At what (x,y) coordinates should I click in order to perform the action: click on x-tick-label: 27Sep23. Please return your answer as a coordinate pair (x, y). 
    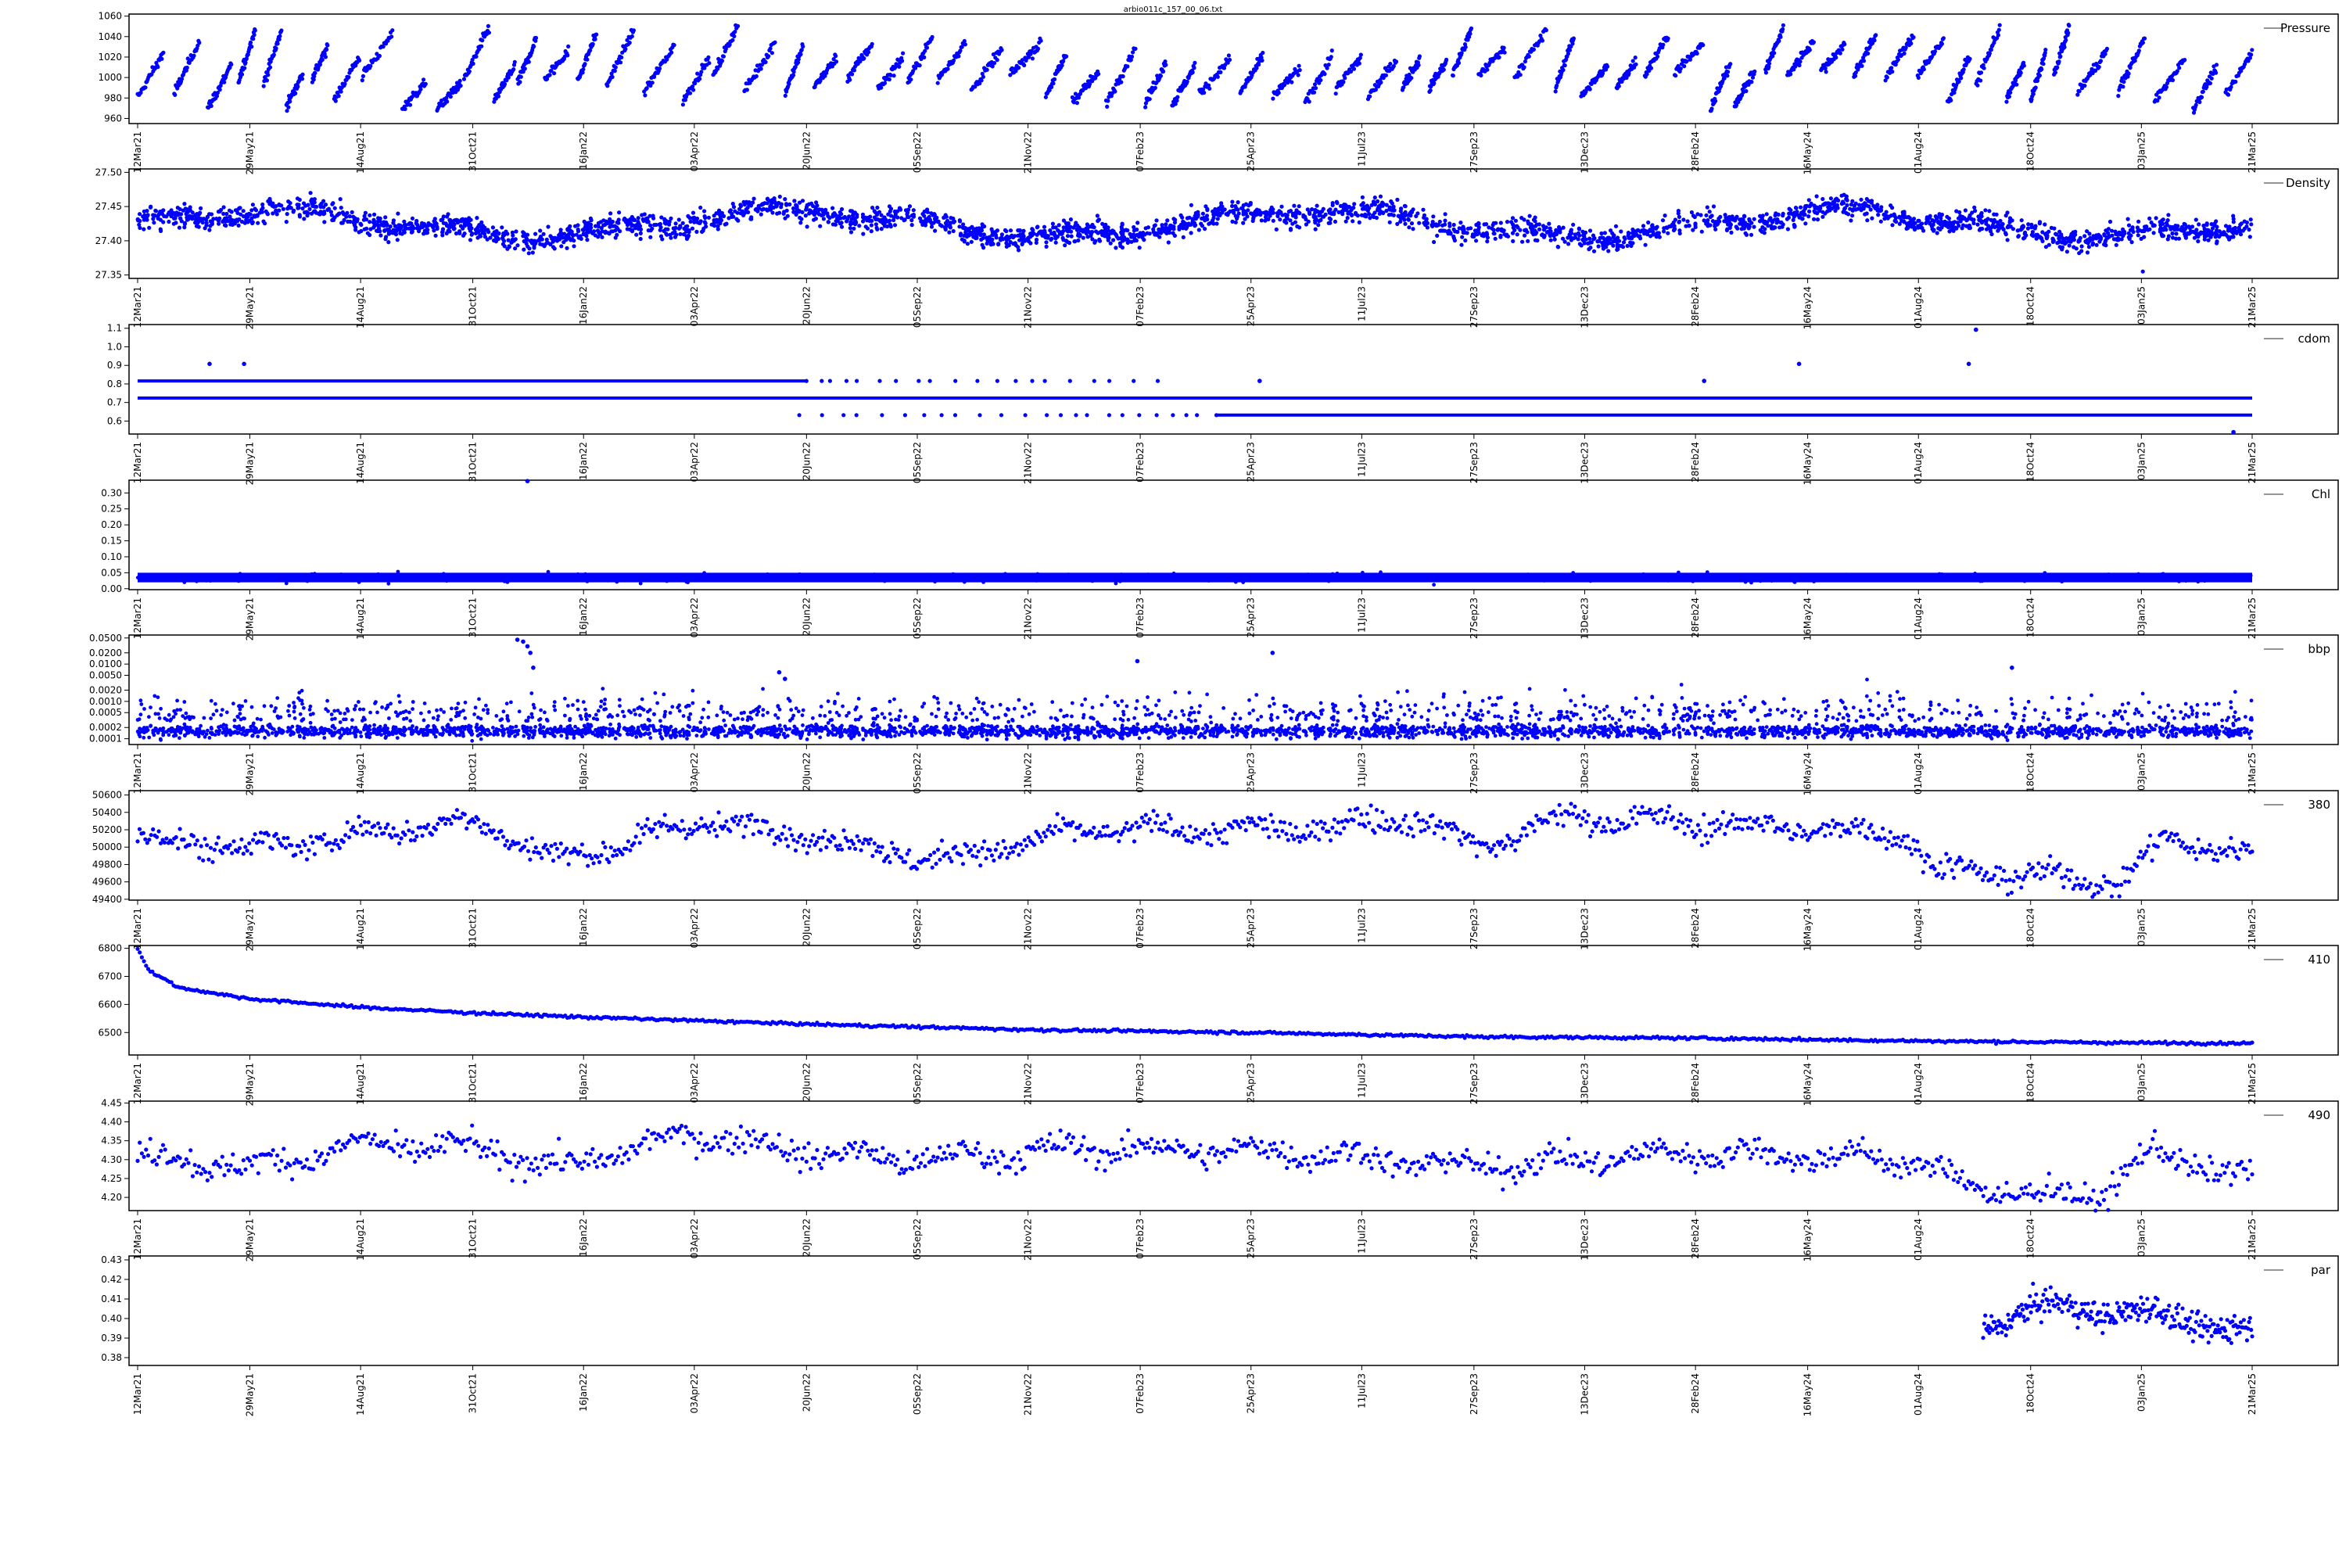
    Looking at the image, I should click on (1475, 152).